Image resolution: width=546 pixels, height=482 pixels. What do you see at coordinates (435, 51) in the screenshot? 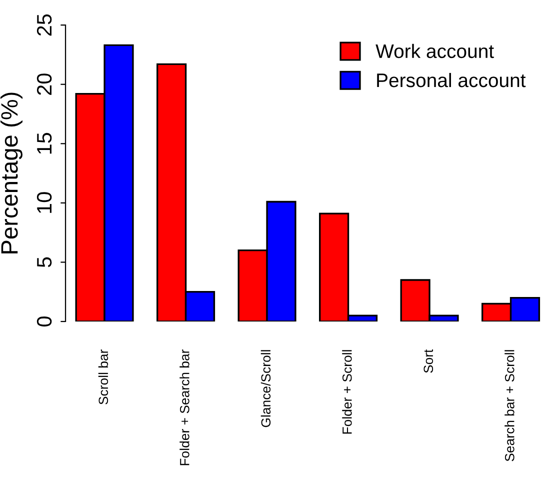
I see `legend-label: Work account` at bounding box center [435, 51].